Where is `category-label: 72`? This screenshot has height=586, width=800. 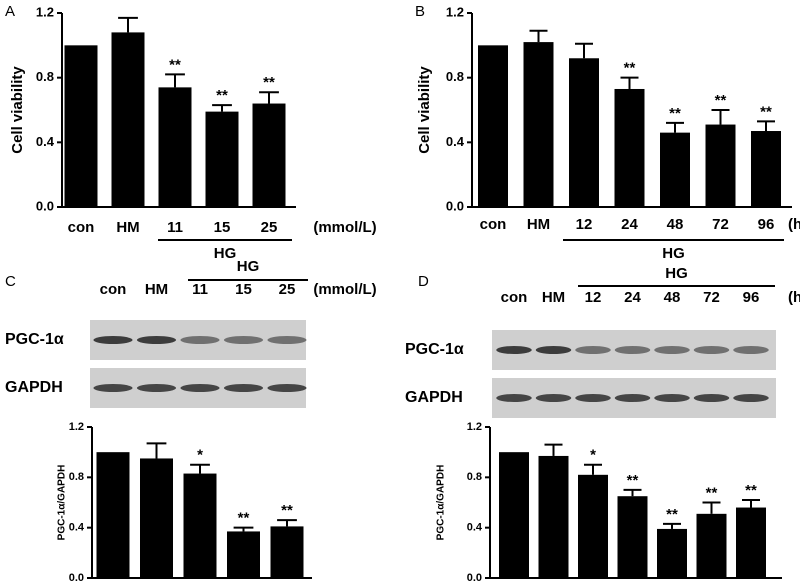
category-label: 72 is located at coordinates (711, 297).